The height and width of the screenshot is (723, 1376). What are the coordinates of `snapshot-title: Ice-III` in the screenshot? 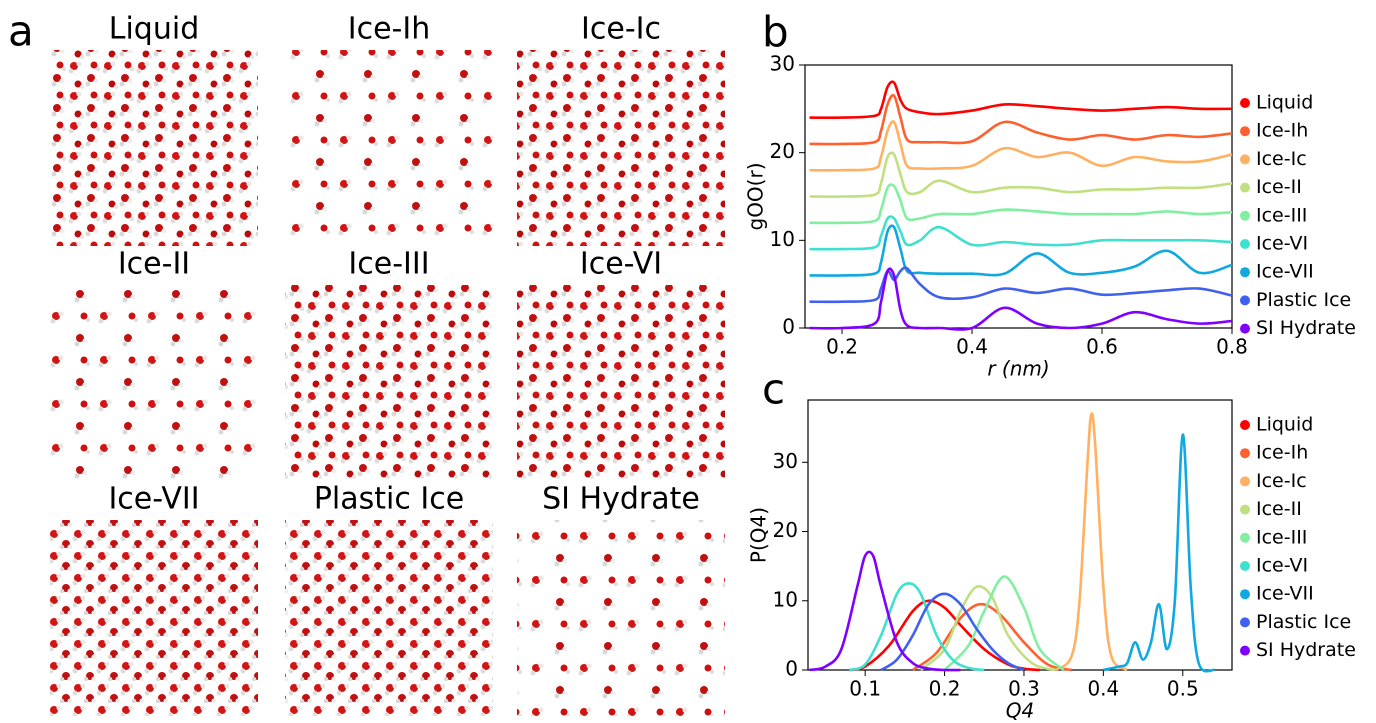 It's located at (388, 264).